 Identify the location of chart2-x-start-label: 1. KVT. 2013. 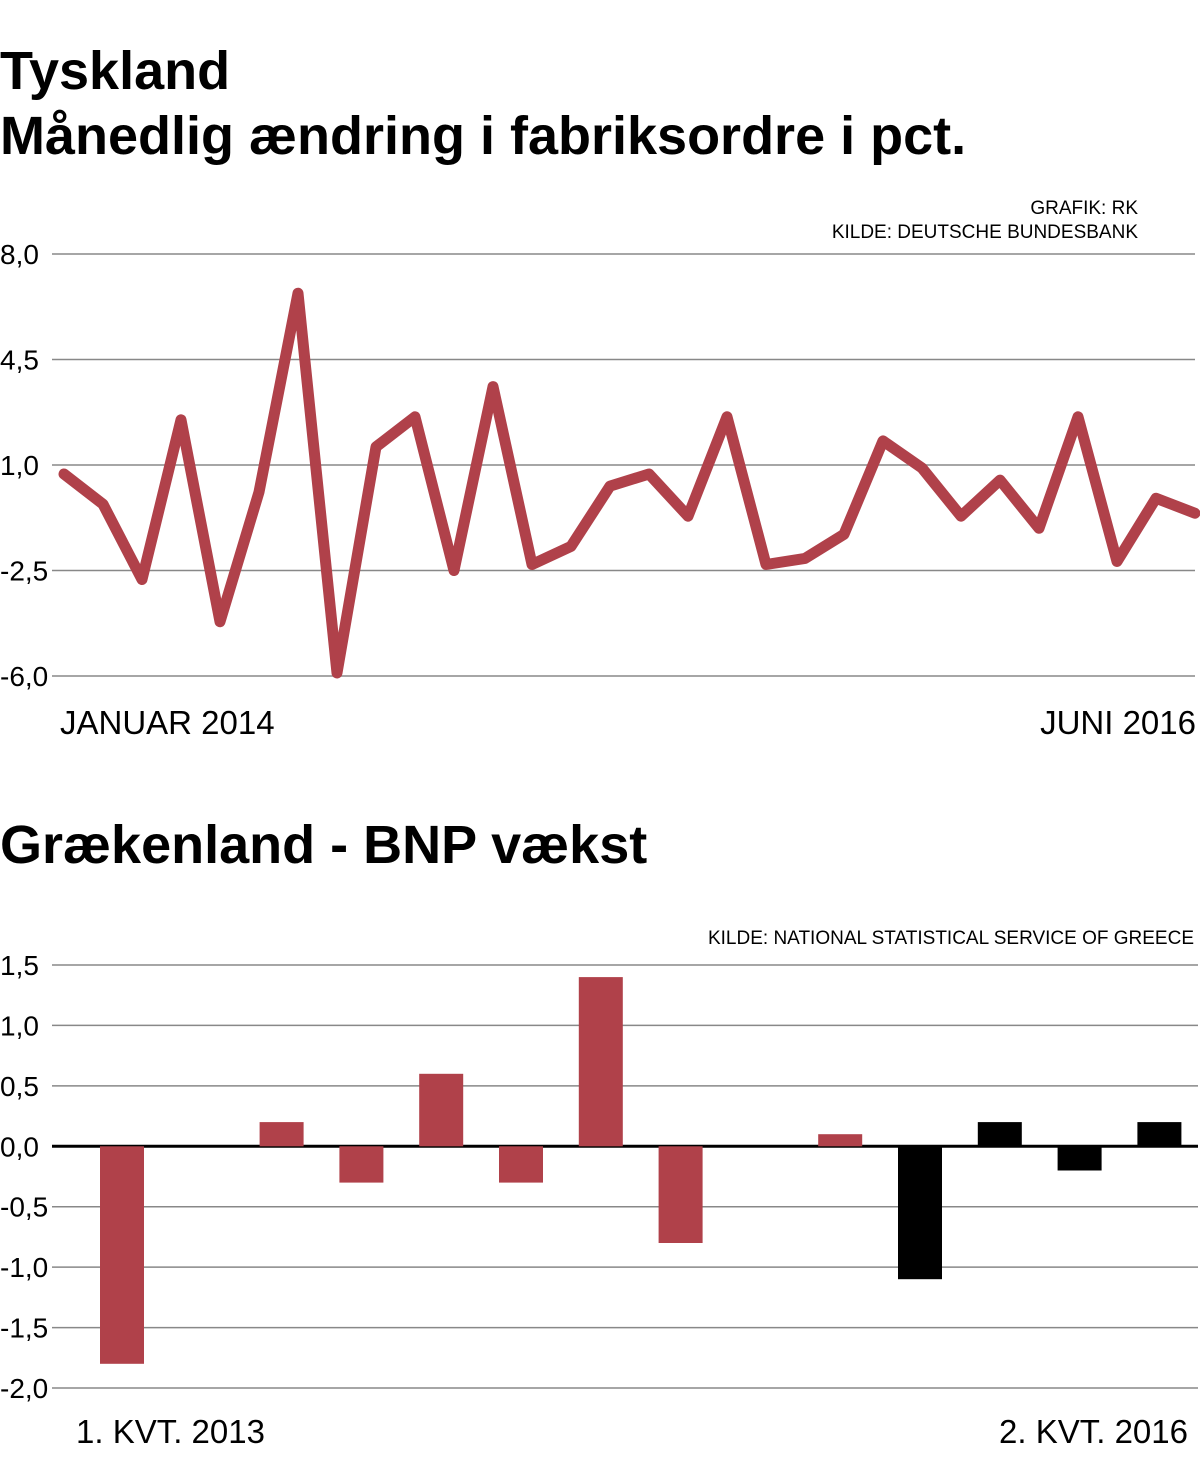
(170, 1431).